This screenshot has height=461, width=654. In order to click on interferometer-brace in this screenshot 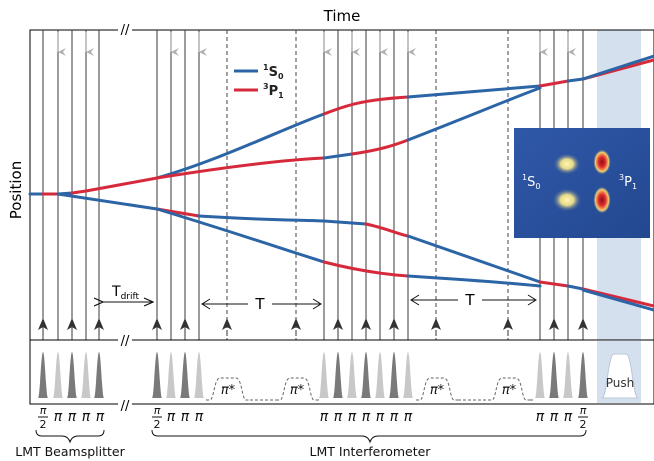, I will do `click(369, 436)`.